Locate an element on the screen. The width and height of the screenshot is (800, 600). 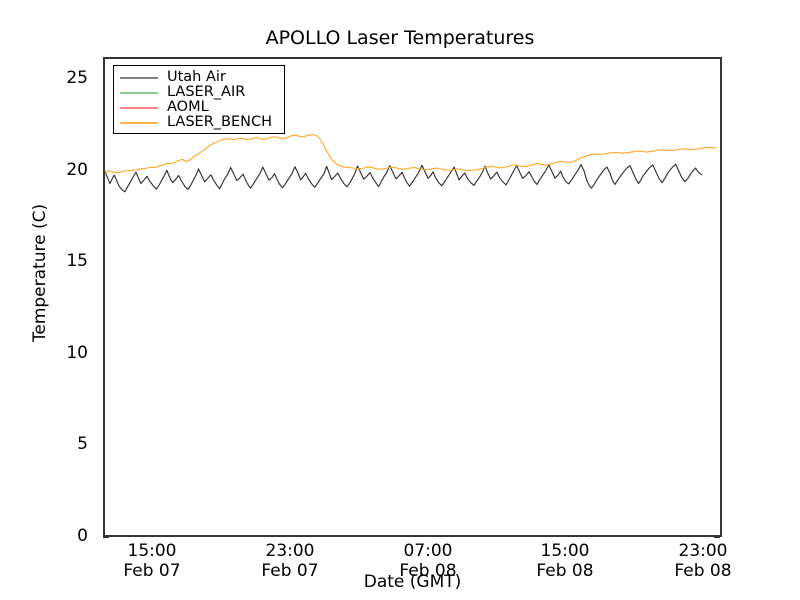
series-line-utah-air is located at coordinates (404, 178).